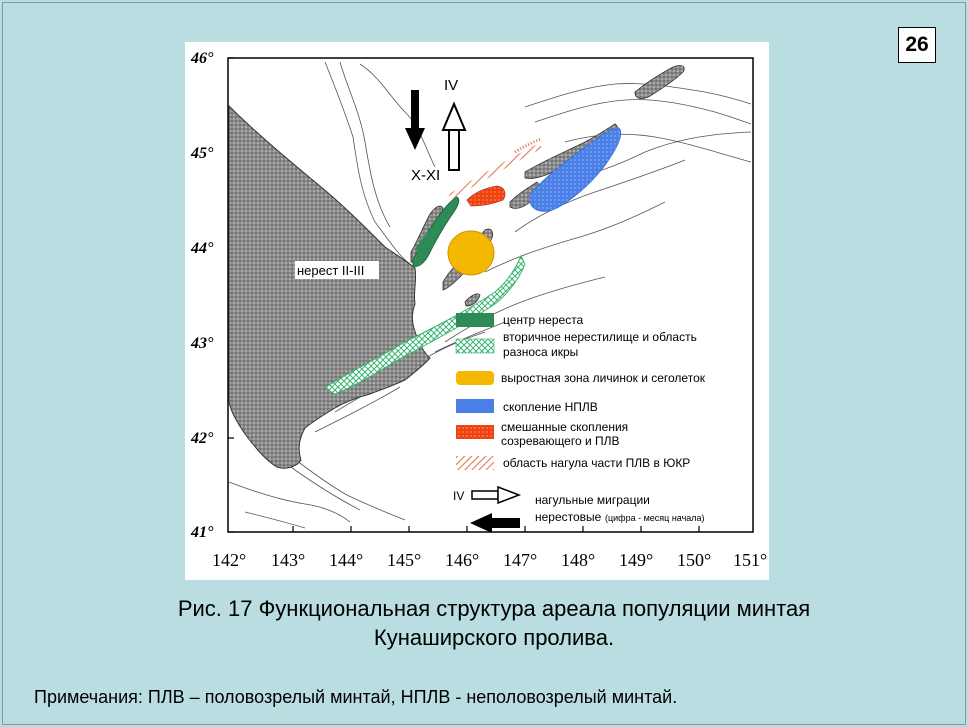 Image resolution: width=968 pixels, height=727 pixels. I want to click on mixed-aggregation, so click(486, 196).